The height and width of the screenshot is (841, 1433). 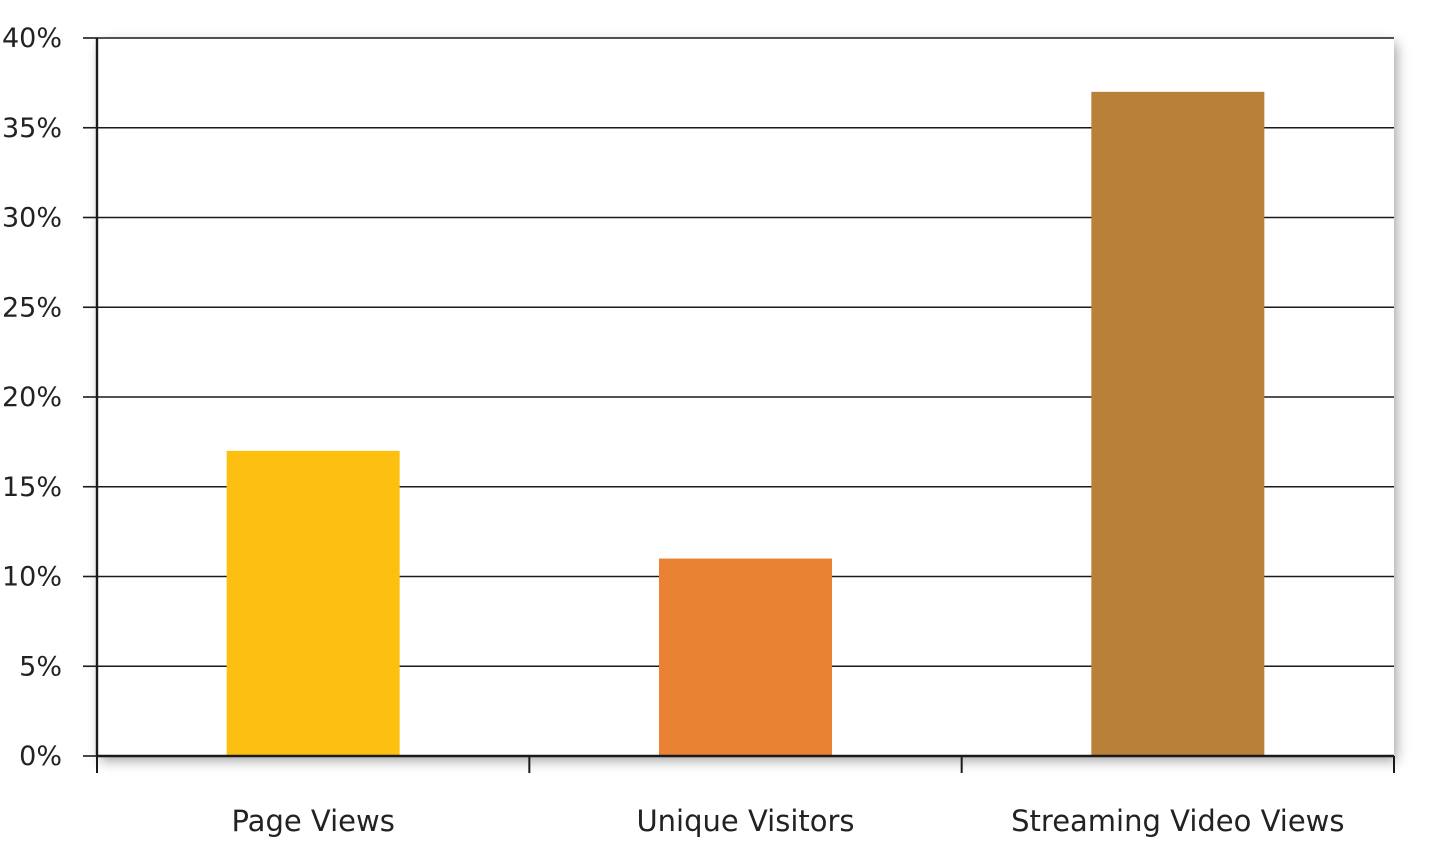 What do you see at coordinates (32, 307) in the screenshot?
I see `y-tick-label: 25%` at bounding box center [32, 307].